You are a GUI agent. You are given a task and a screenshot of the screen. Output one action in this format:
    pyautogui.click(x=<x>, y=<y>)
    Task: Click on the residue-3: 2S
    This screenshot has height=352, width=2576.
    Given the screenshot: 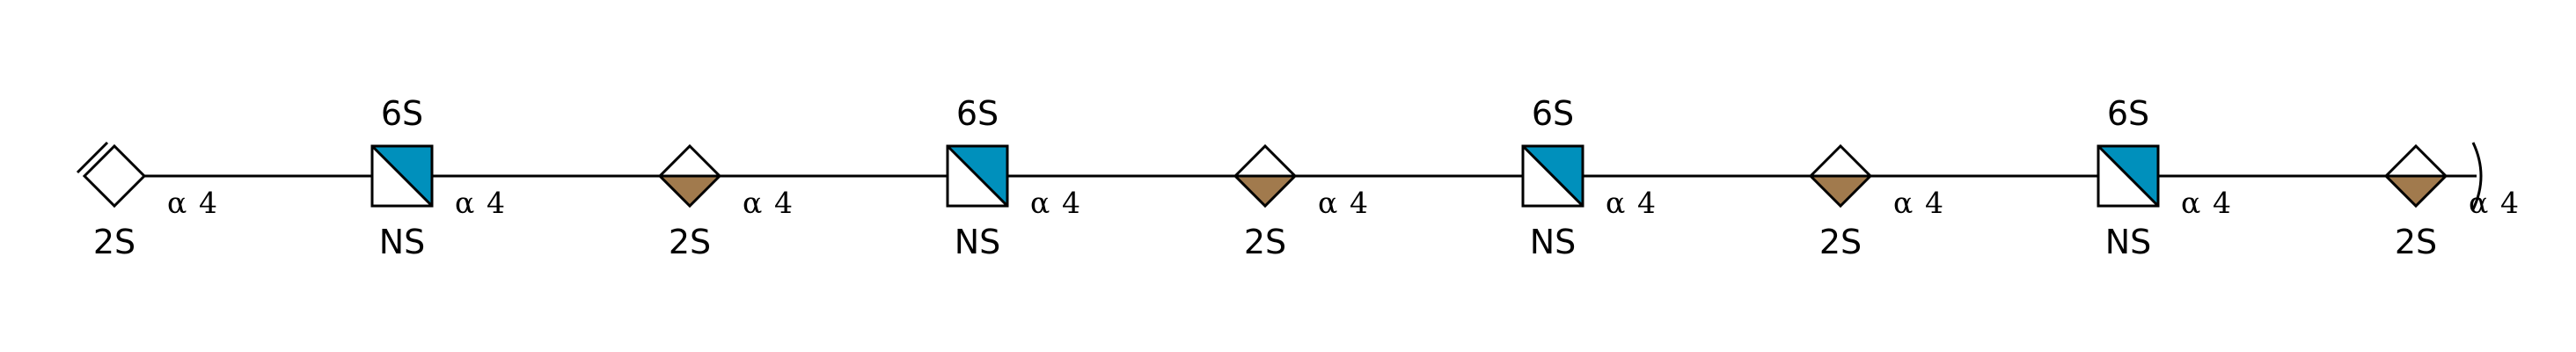 What is the action you would take?
    pyautogui.click(x=689, y=202)
    